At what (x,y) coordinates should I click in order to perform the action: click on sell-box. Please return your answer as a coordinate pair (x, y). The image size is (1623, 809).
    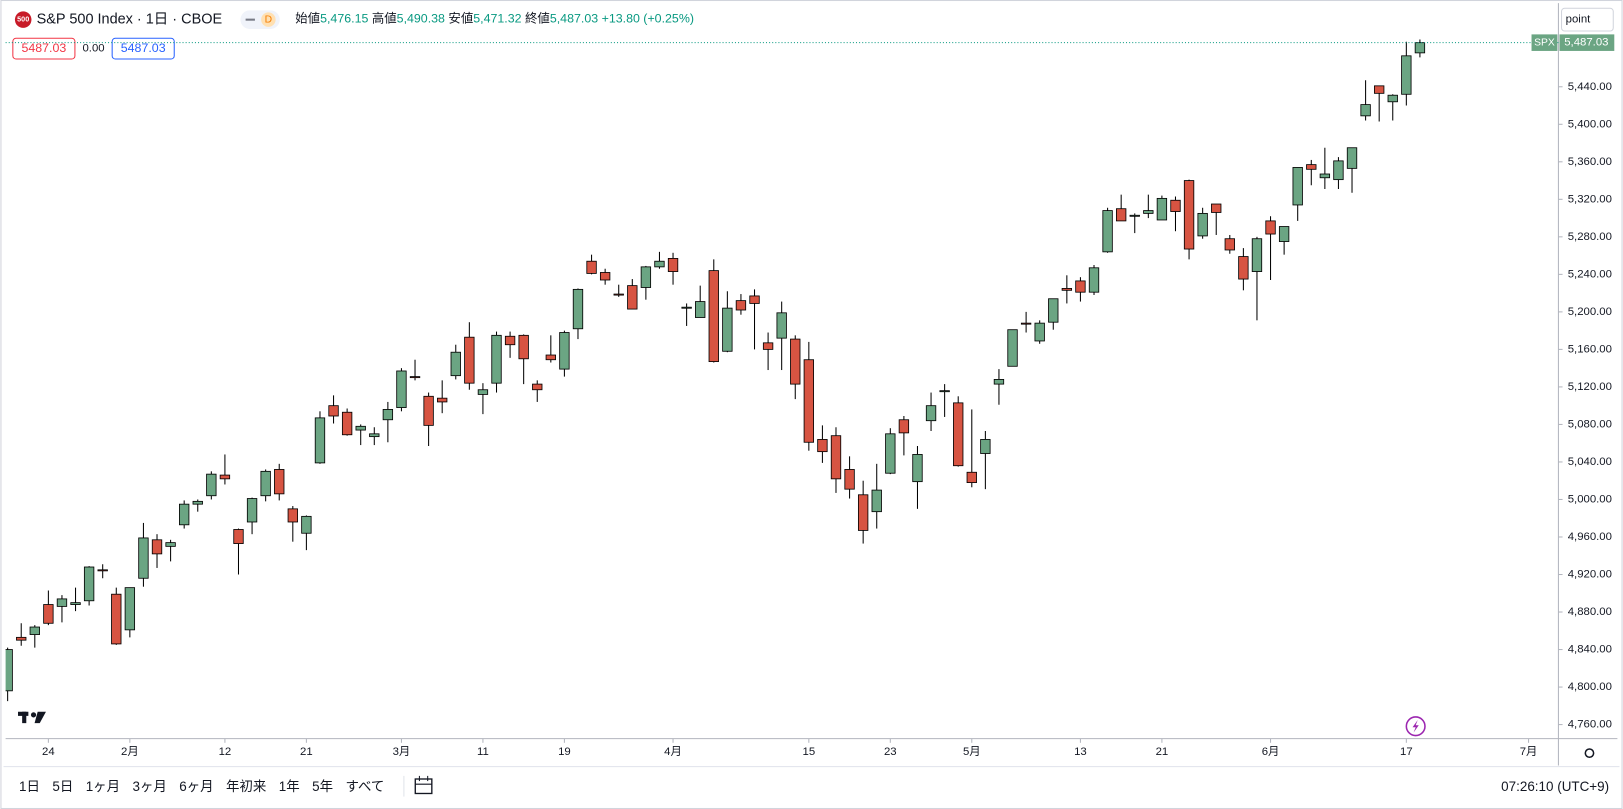
    Looking at the image, I should click on (44, 48).